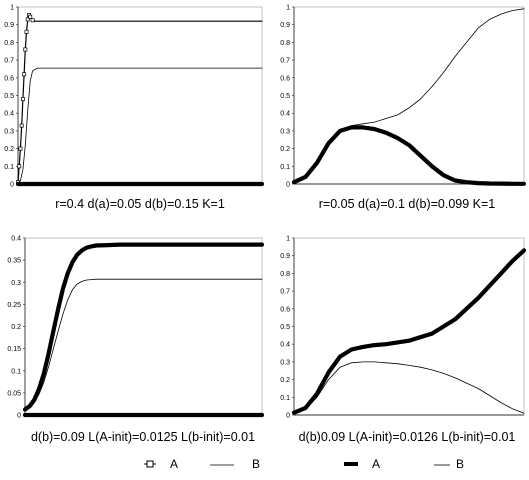  Describe the element at coordinates (14, 349) in the screenshot. I see `y-tick-label: 0.15` at that location.